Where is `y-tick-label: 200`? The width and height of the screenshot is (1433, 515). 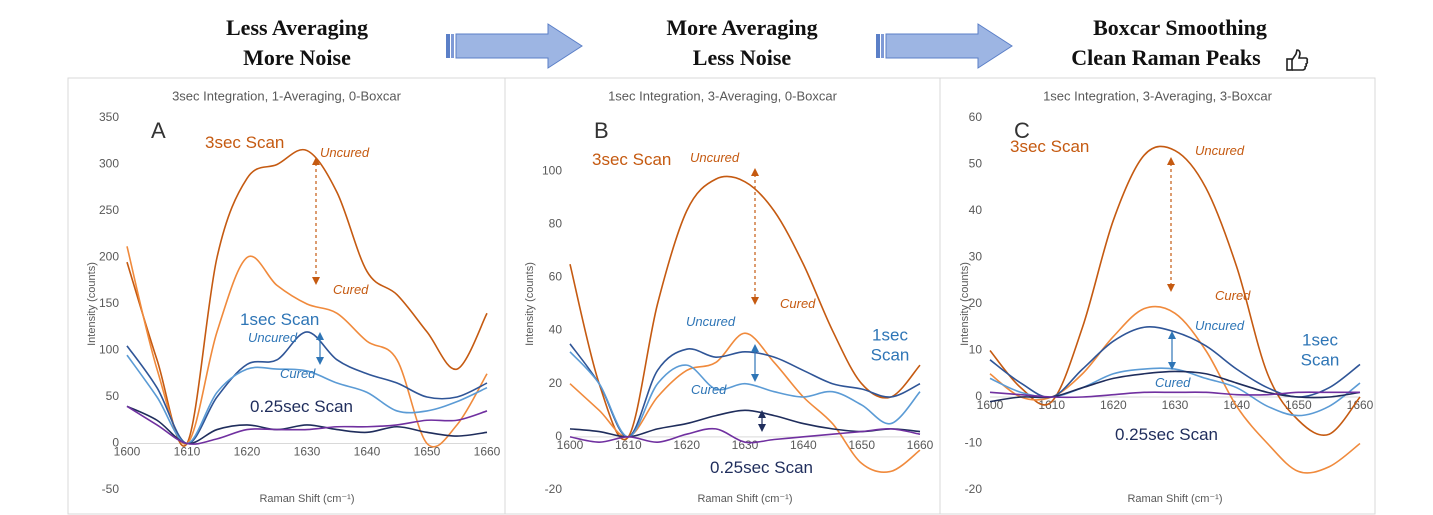
y-tick-label: 200 is located at coordinates (109, 257).